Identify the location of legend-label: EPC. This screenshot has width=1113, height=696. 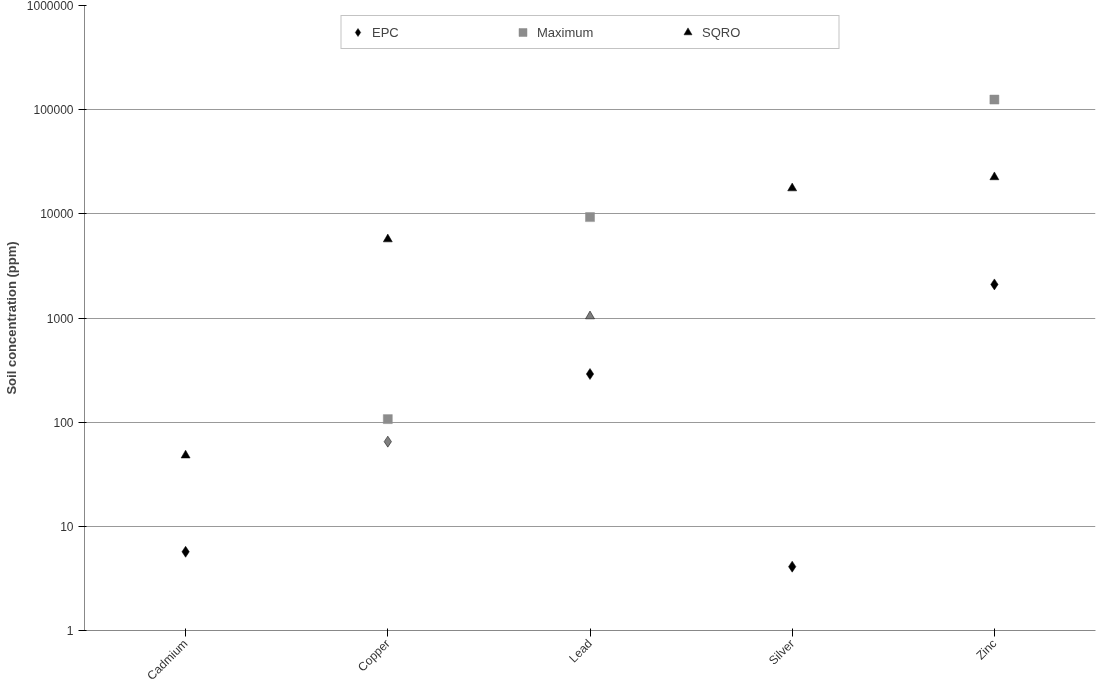
(386, 32).